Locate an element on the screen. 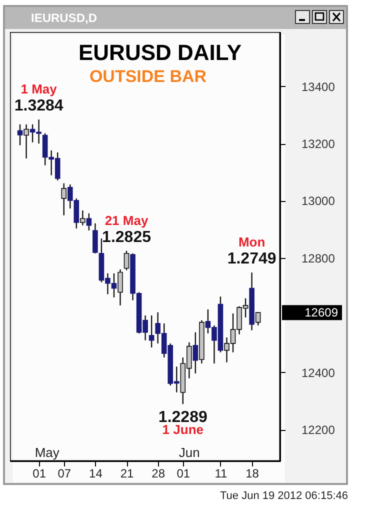 The width and height of the screenshot is (383, 524). y-tick-label: 12400 is located at coordinates (319, 373).